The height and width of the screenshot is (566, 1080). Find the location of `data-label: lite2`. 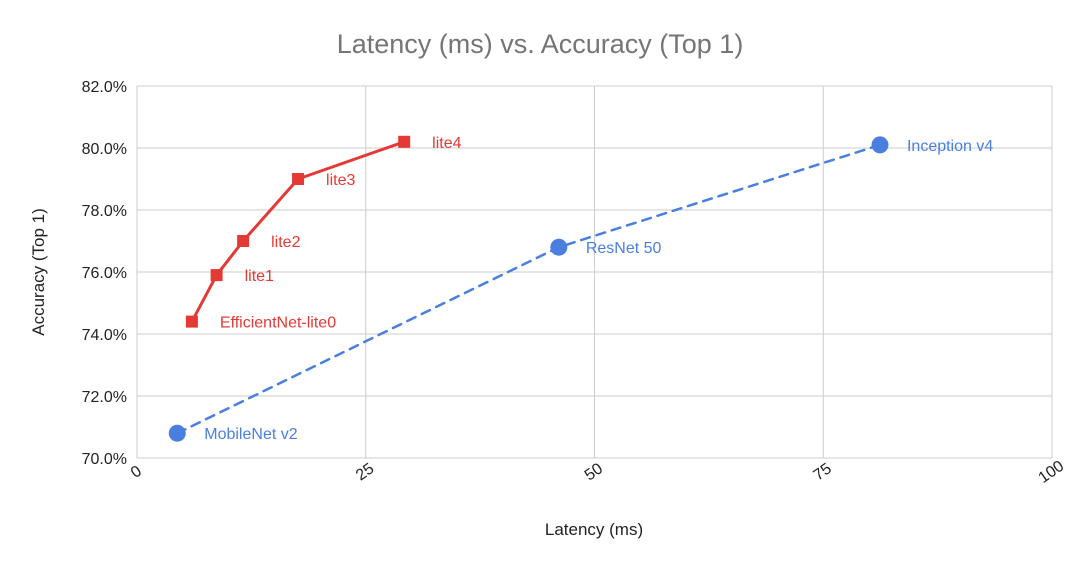

data-label: lite2 is located at coordinates (285, 242).